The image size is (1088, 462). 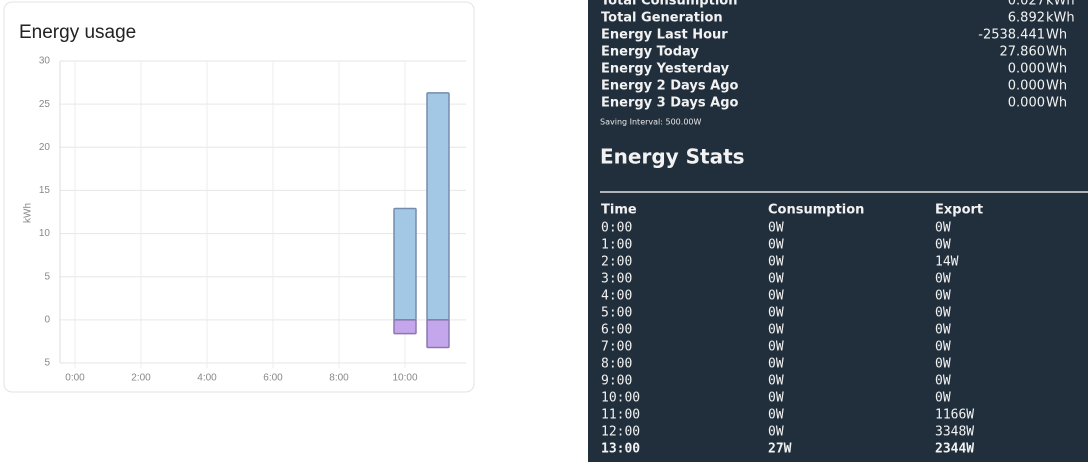 What do you see at coordinates (670, 103) in the screenshot?
I see `summary-label: Energy 3 Days Ago` at bounding box center [670, 103].